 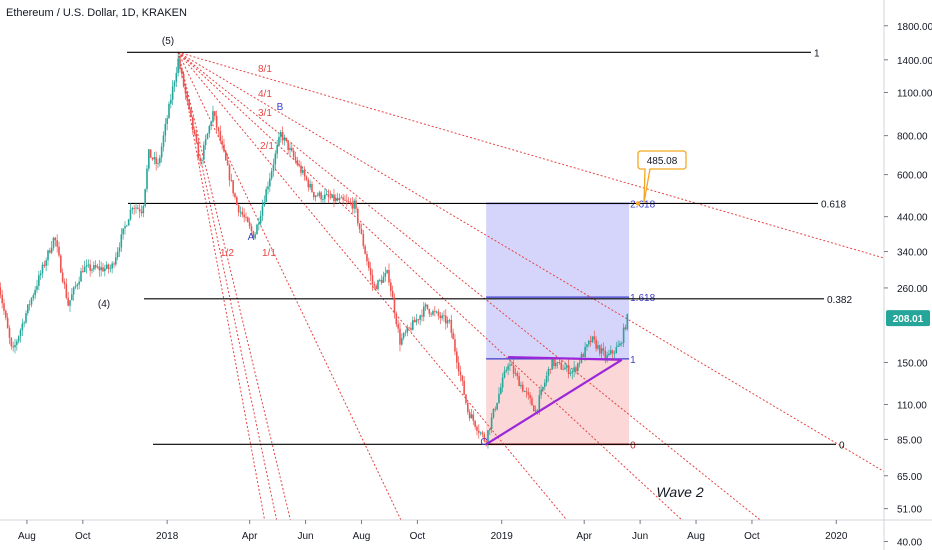 I want to click on price-tick-label: 150.00, so click(x=912, y=363).